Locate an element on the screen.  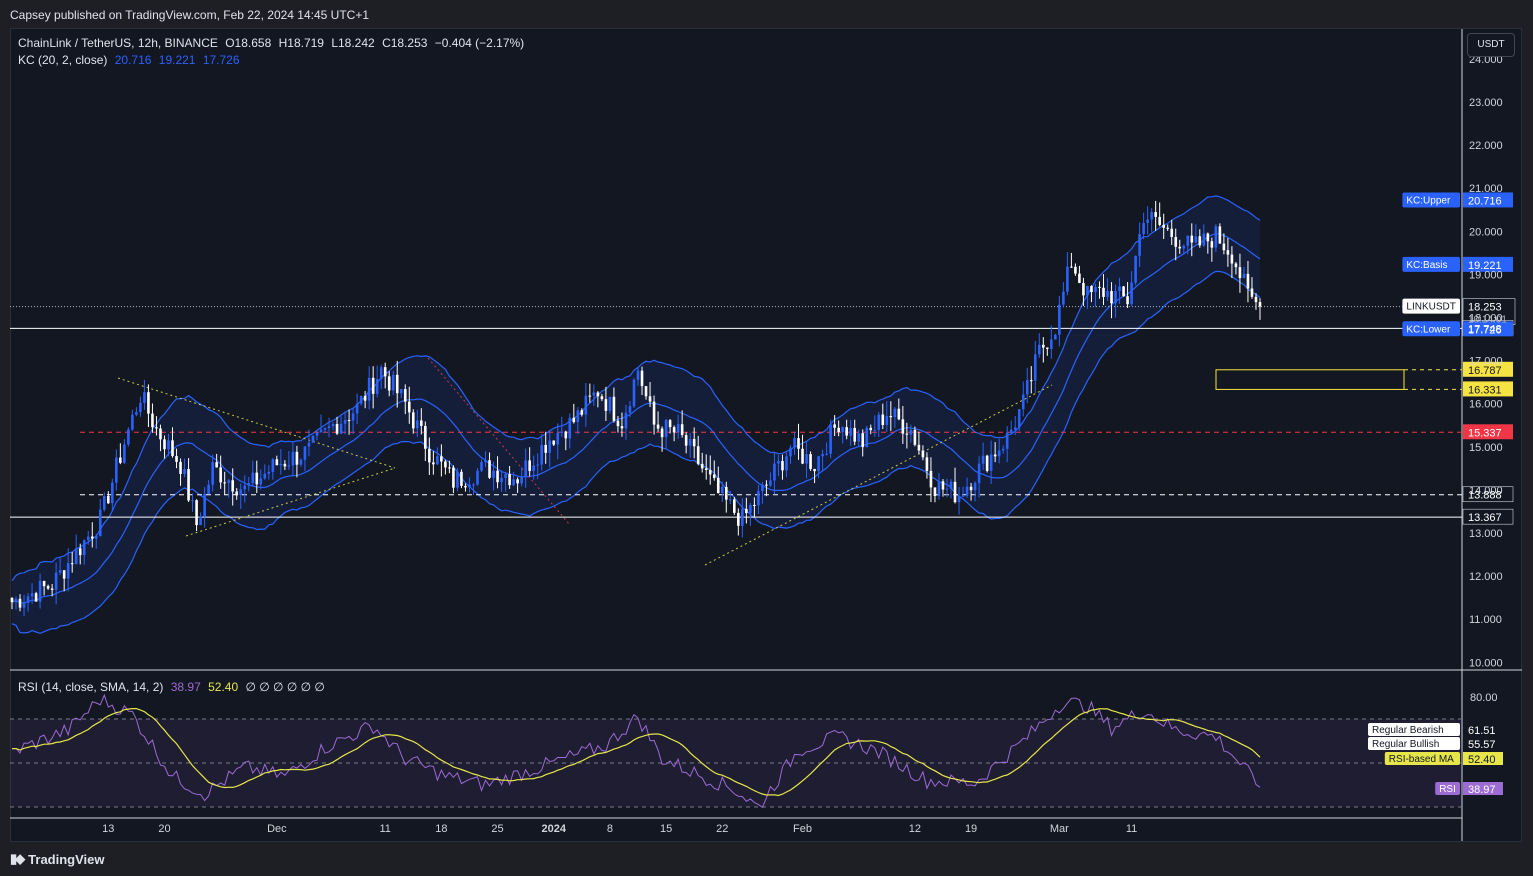
price-tick-label: 14.000 is located at coordinates (1486, 491).